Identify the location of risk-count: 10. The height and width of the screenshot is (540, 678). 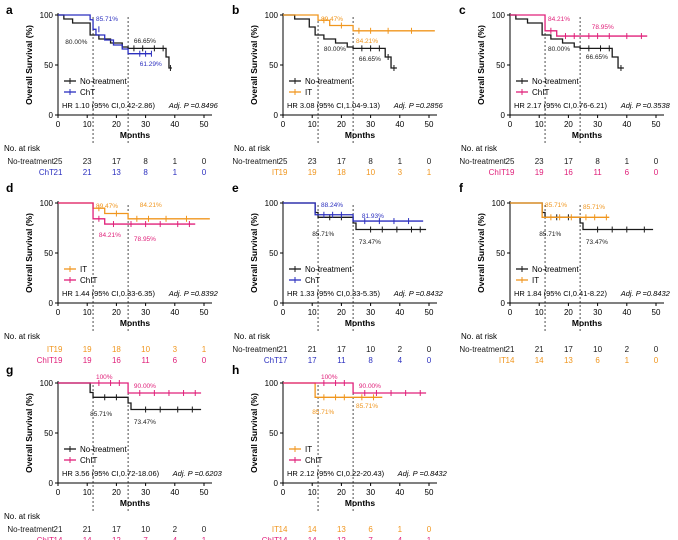
(597, 349).